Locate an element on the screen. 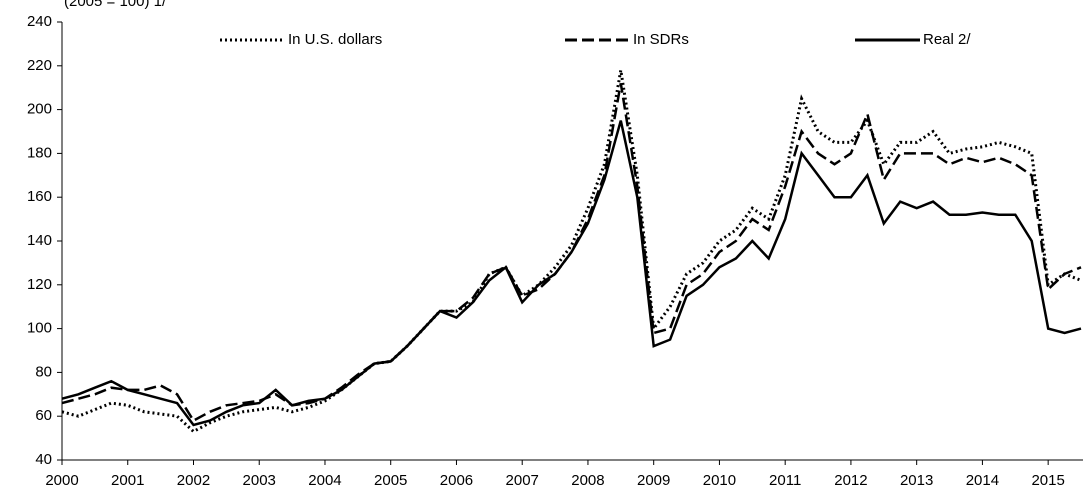  x-tick-label: 2003 is located at coordinates (259, 480).